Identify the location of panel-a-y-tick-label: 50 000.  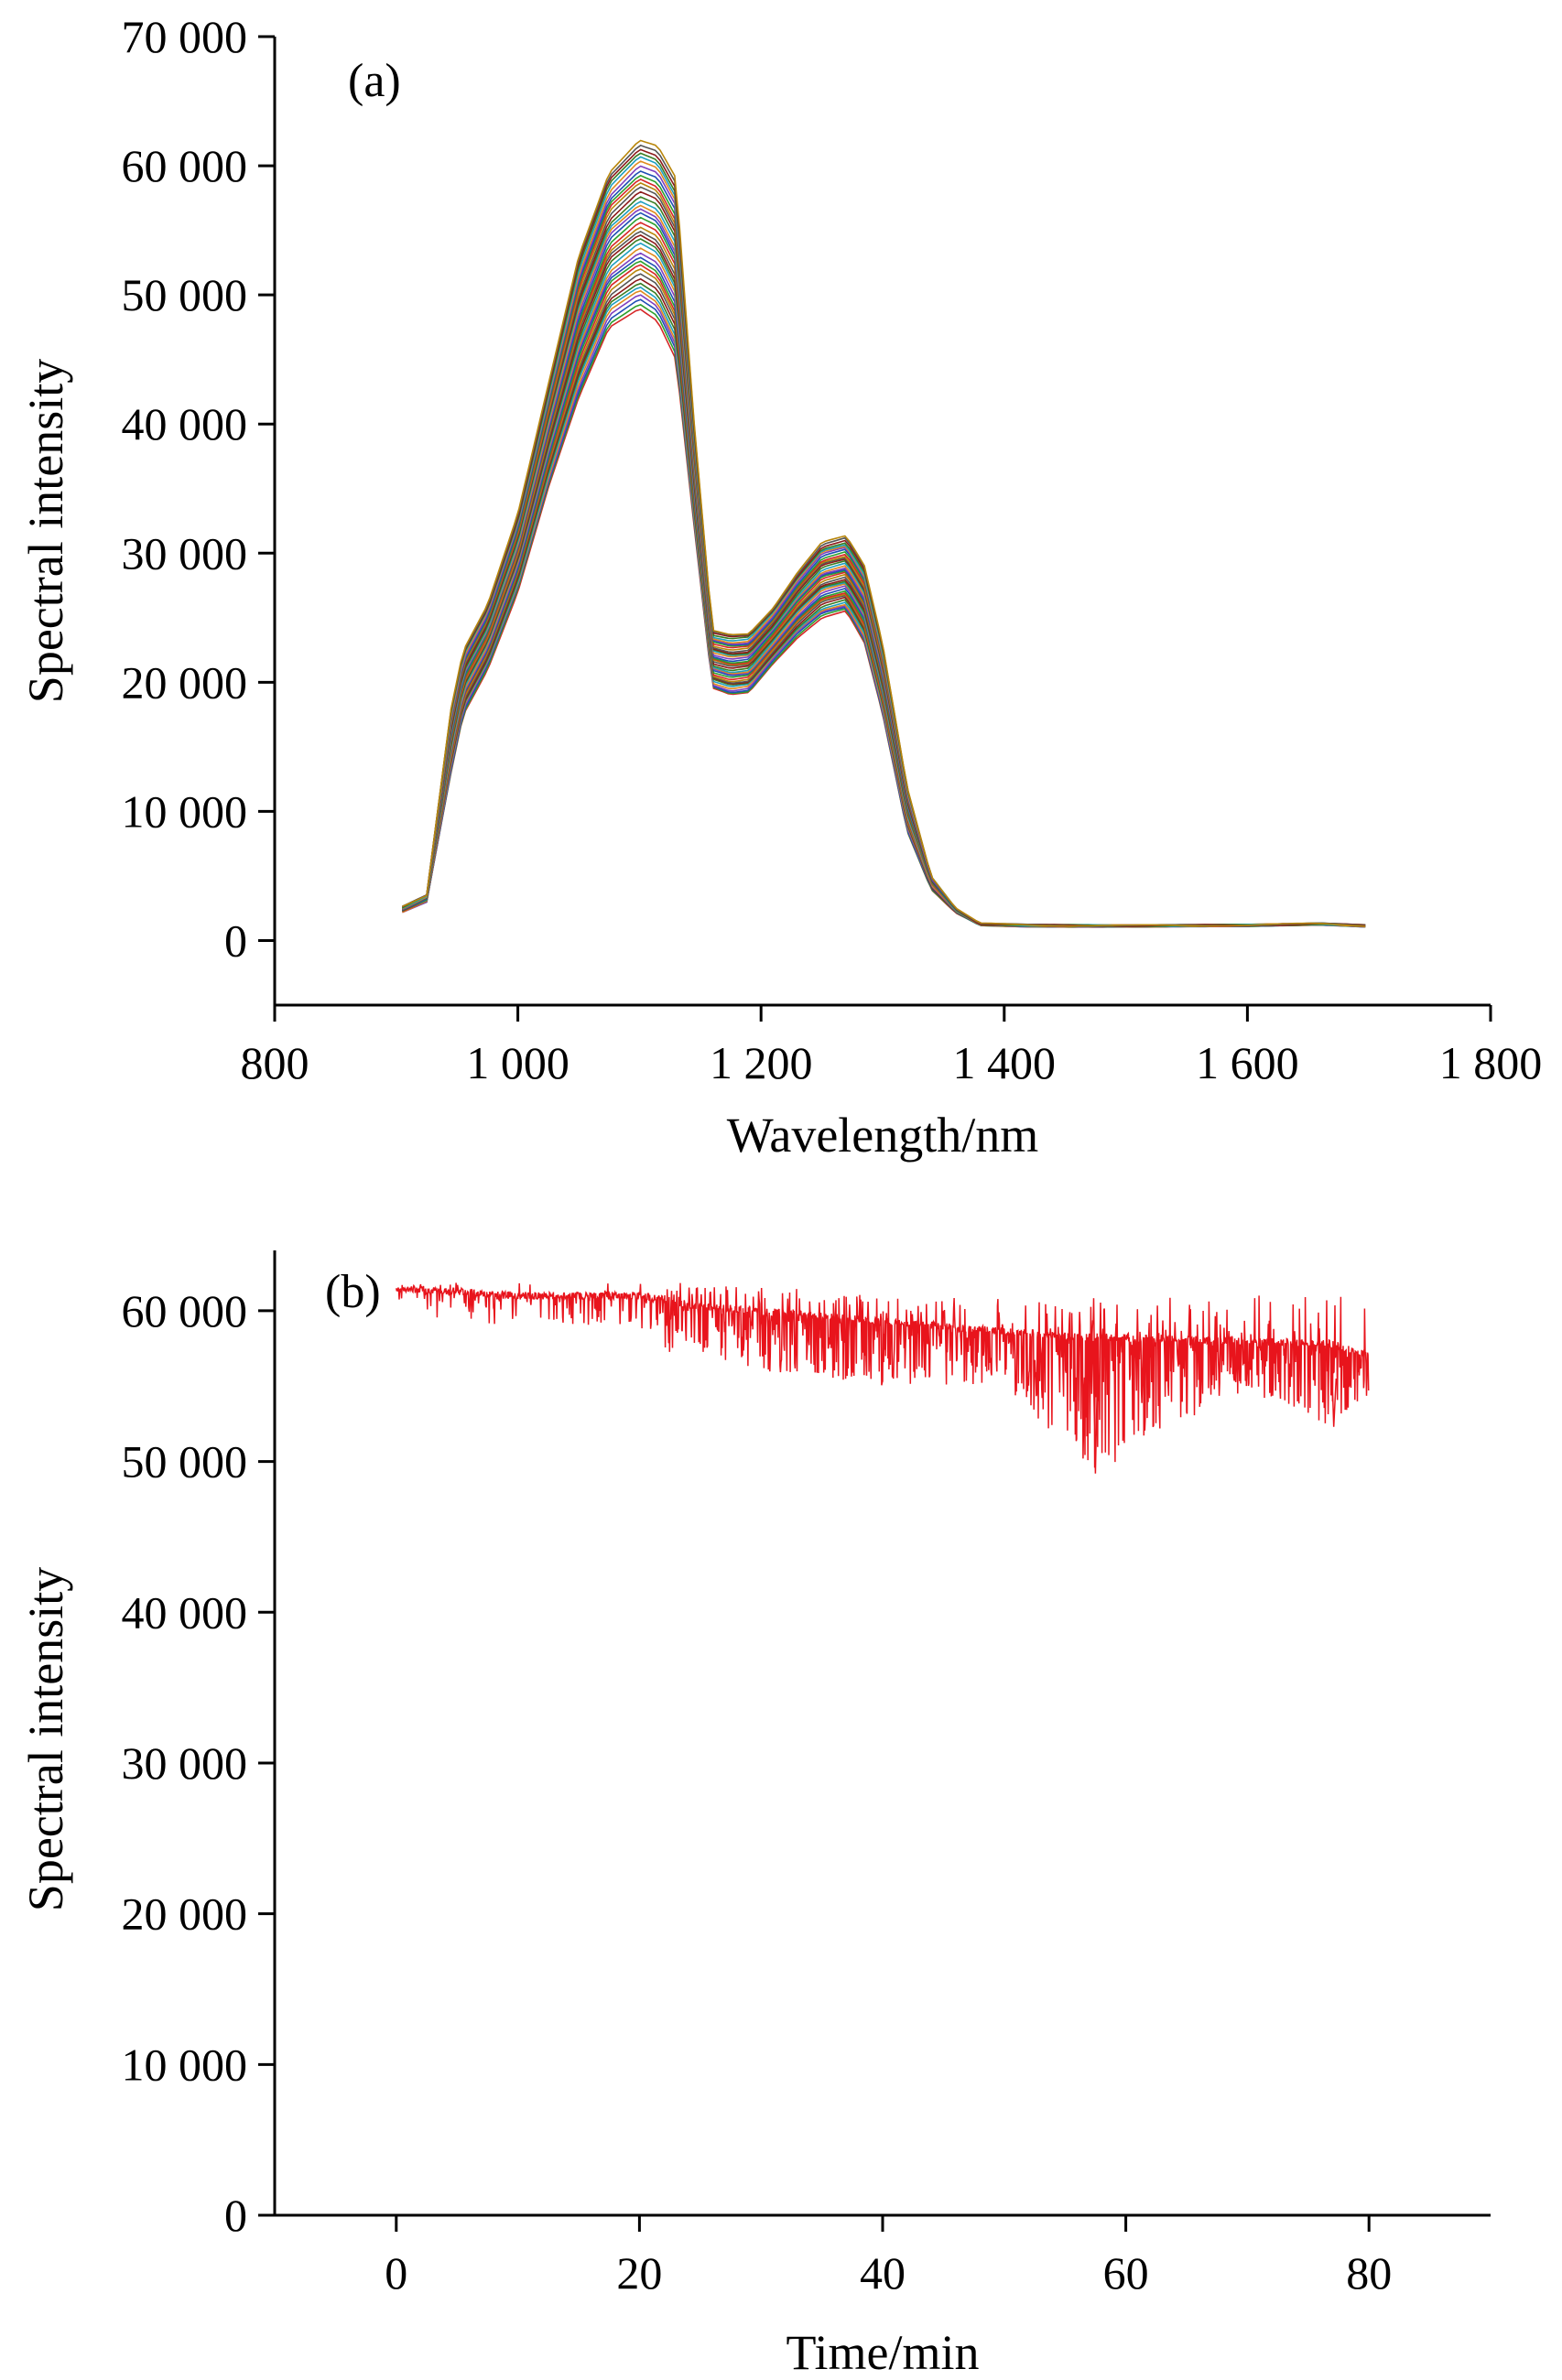
(185, 294).